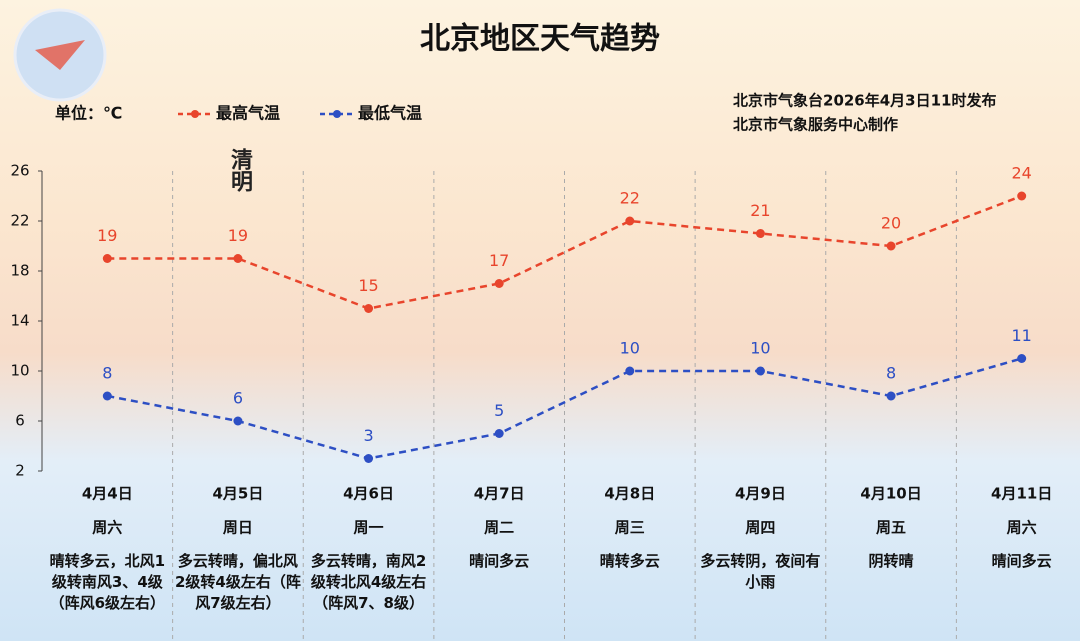  Describe the element at coordinates (760, 210) in the screenshot. I see `value-label: 21` at that location.